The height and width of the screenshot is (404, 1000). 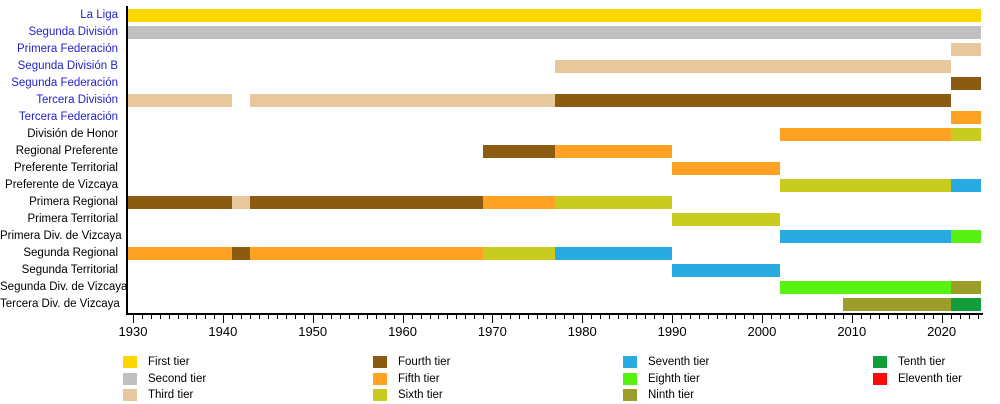 What do you see at coordinates (679, 362) in the screenshot?
I see `legend-label-seventh-tier: Seventh tier` at bounding box center [679, 362].